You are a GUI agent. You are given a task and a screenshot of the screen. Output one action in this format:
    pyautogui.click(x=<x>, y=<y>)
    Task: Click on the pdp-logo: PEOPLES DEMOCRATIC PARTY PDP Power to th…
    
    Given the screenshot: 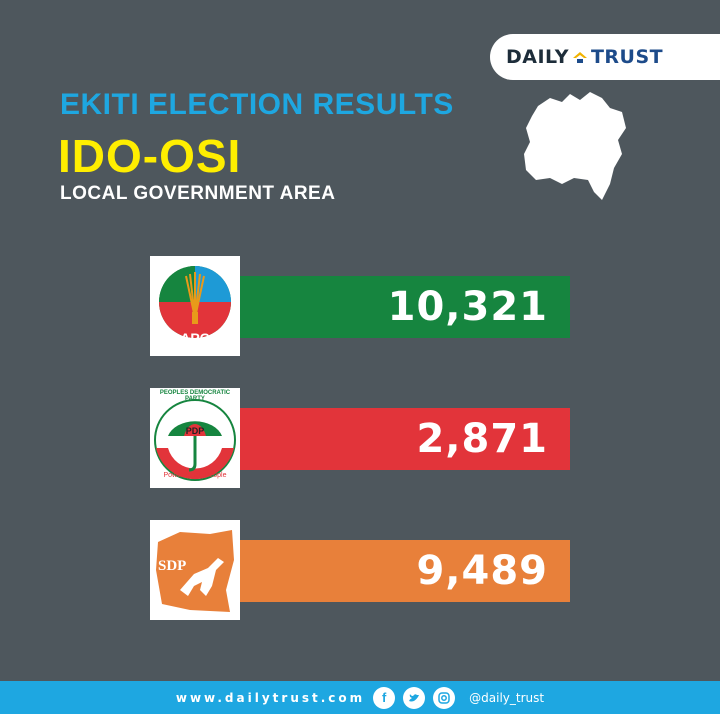 What is the action you would take?
    pyautogui.click(x=195, y=438)
    